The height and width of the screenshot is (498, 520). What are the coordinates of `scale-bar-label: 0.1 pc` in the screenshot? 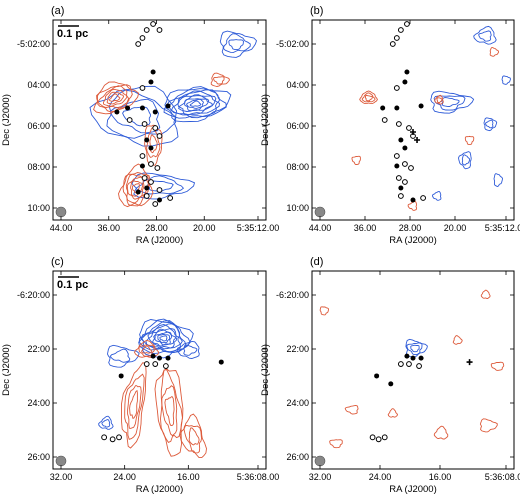 It's located at (72, 34).